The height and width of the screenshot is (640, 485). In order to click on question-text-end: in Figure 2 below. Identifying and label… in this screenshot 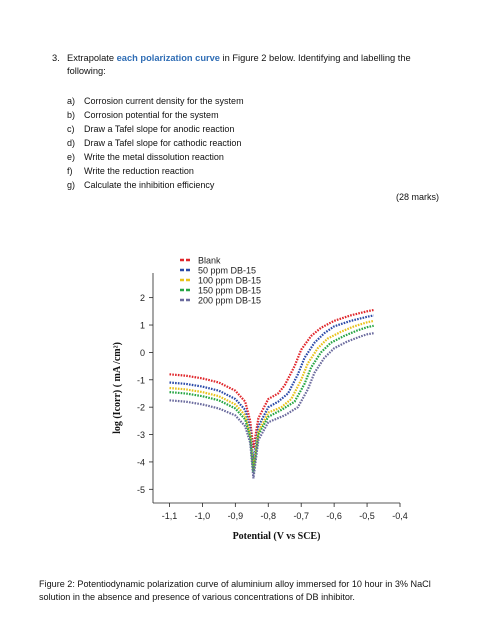, I will do `click(239, 64)`.